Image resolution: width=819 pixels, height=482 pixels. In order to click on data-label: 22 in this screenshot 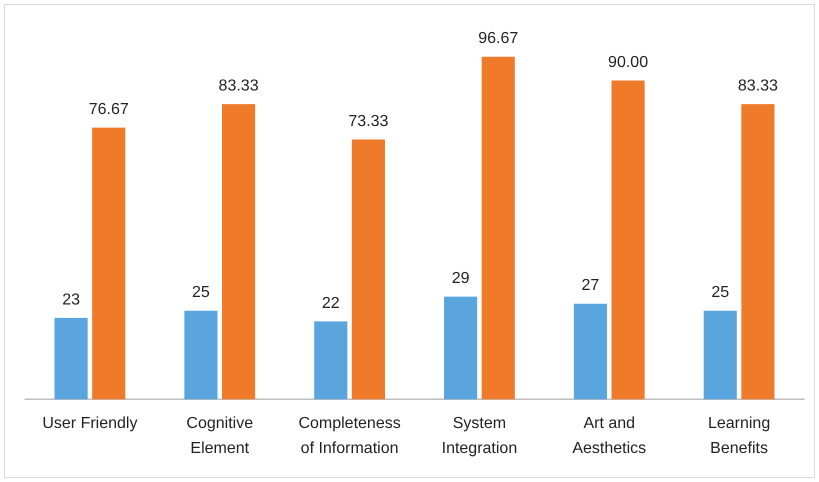, I will do `click(331, 303)`.